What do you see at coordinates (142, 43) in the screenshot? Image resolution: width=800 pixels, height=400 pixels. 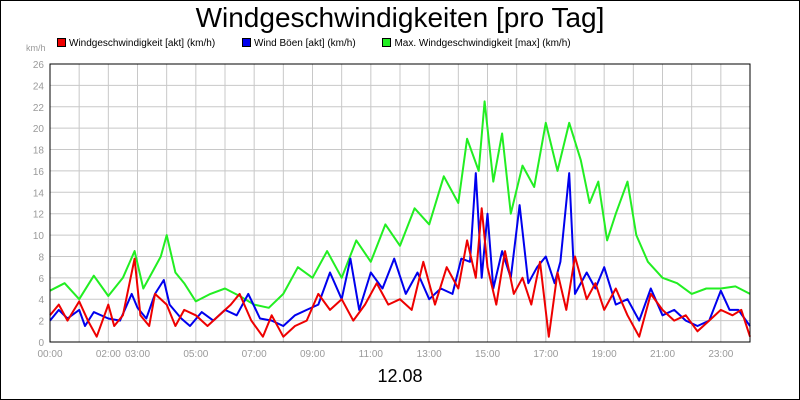 I see `legend-label-speed: Windgeschwindigkeit [akt] (km/h)` at bounding box center [142, 43].